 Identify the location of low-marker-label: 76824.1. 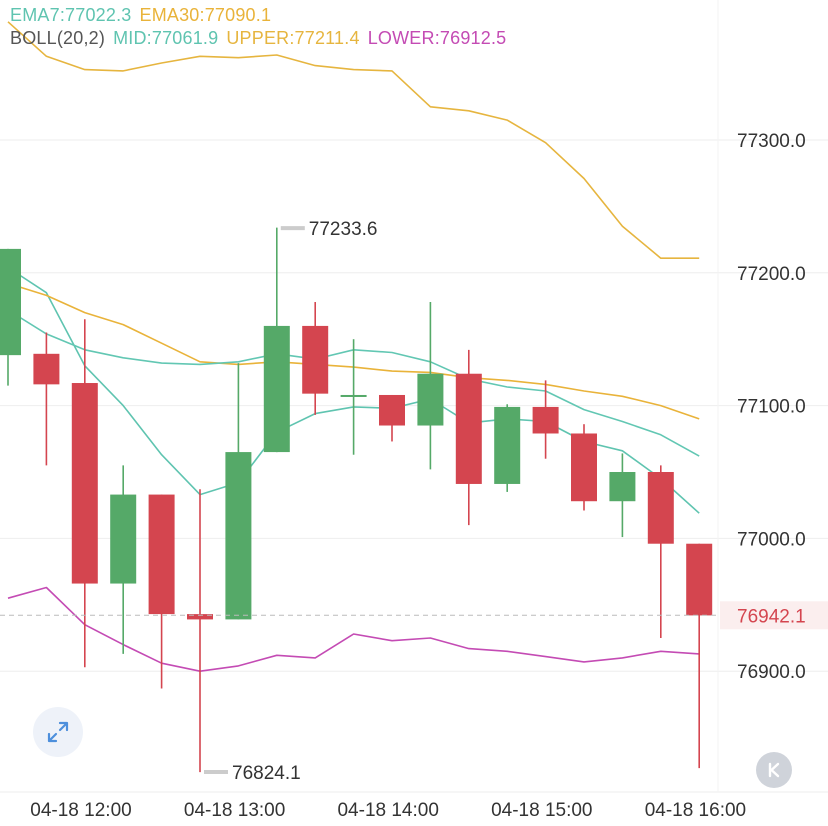
(266, 773).